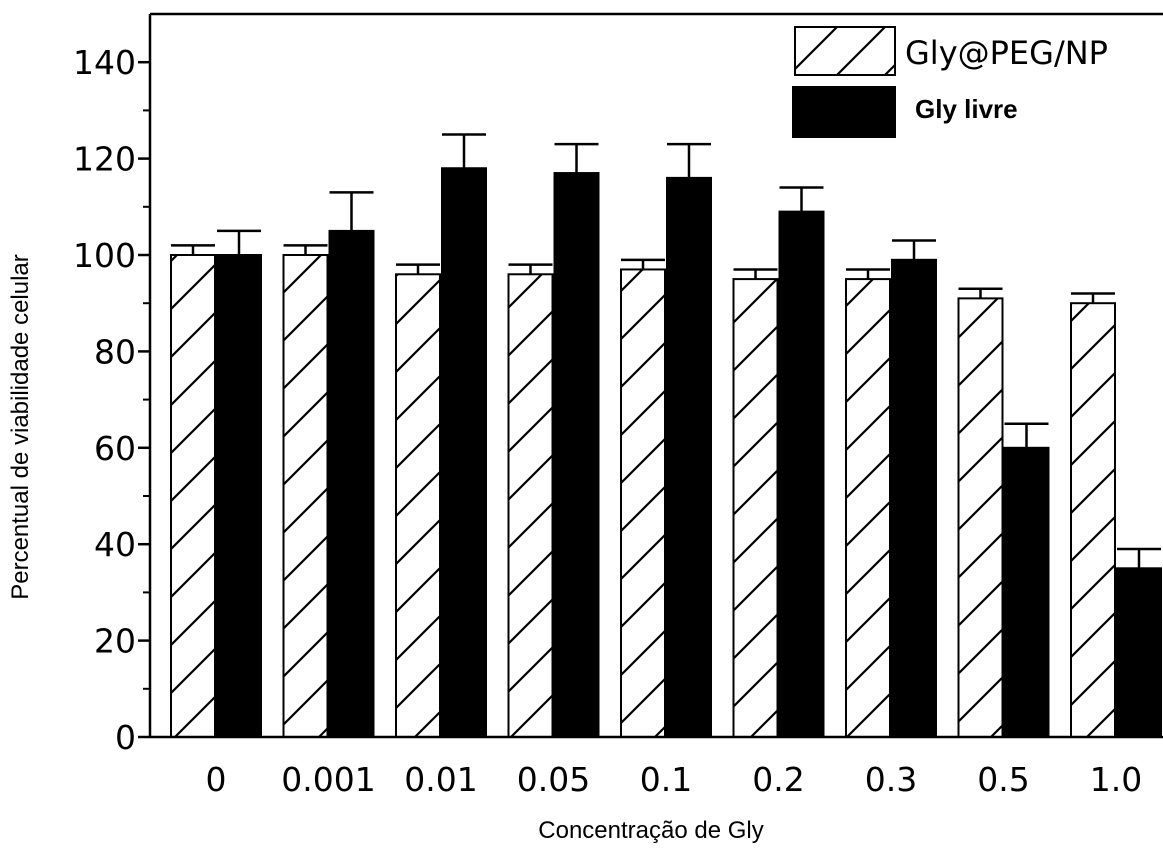 This screenshot has width=1163, height=852. Describe the element at coordinates (418, 505) in the screenshot. I see `bar-gly-peg-np-0.01` at that location.